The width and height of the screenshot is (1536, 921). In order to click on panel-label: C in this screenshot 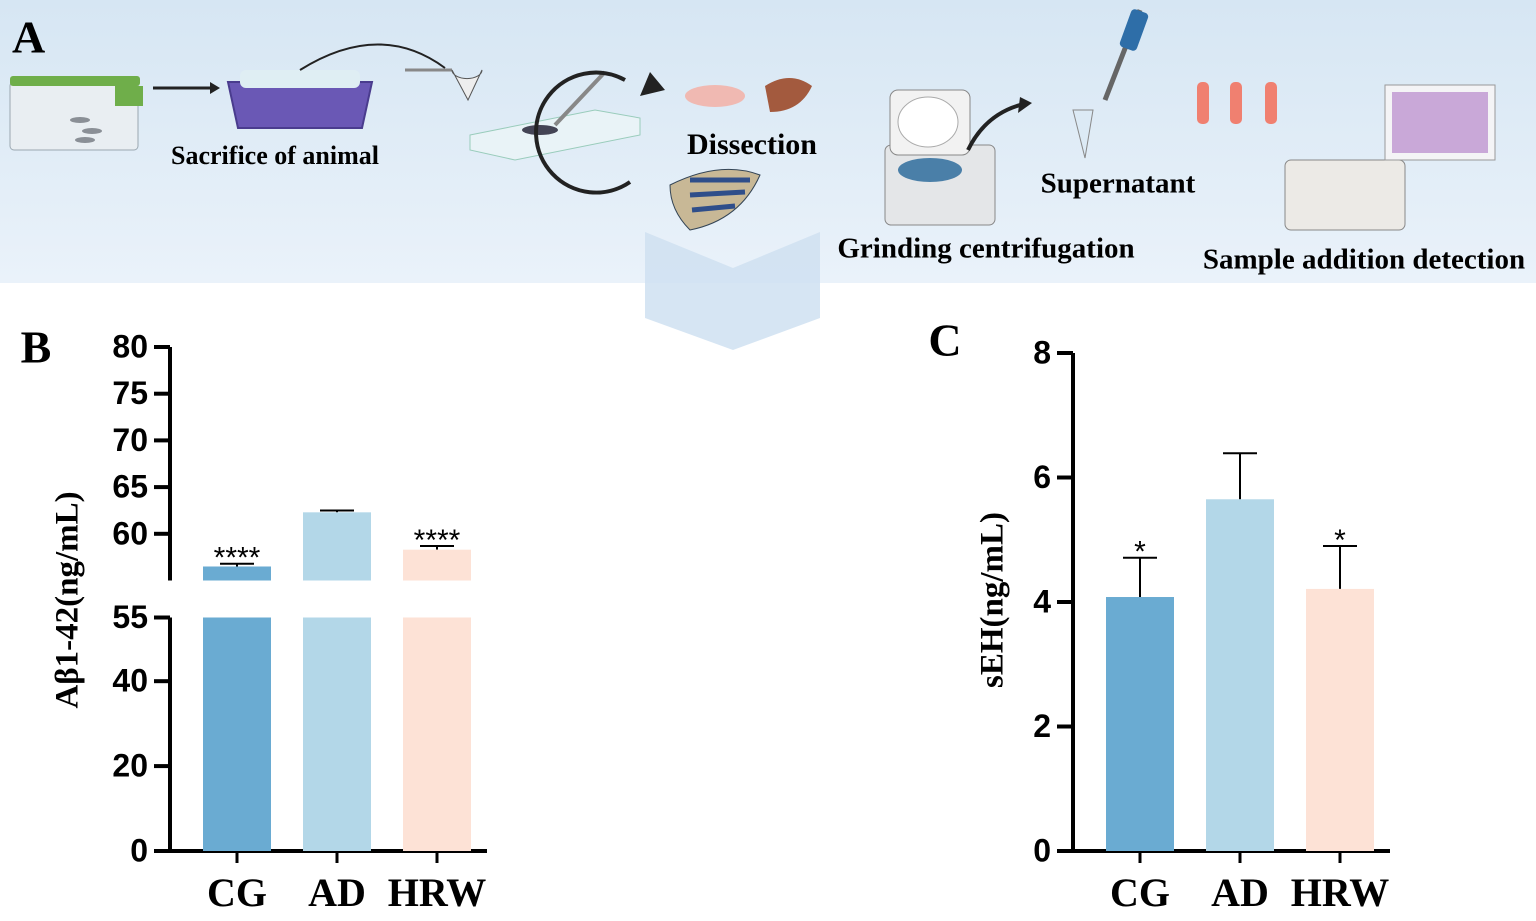, I will do `click(944, 340)`.